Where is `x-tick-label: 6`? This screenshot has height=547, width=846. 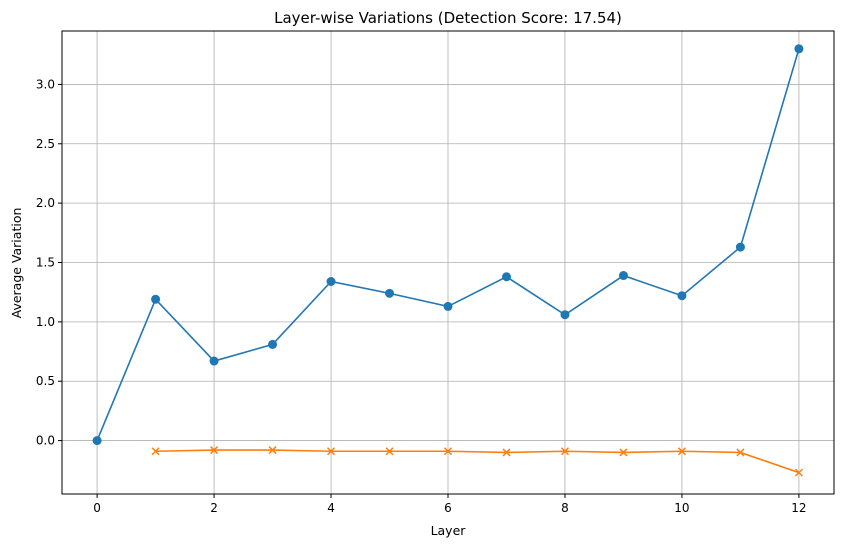 x-tick-label: 6 is located at coordinates (448, 508).